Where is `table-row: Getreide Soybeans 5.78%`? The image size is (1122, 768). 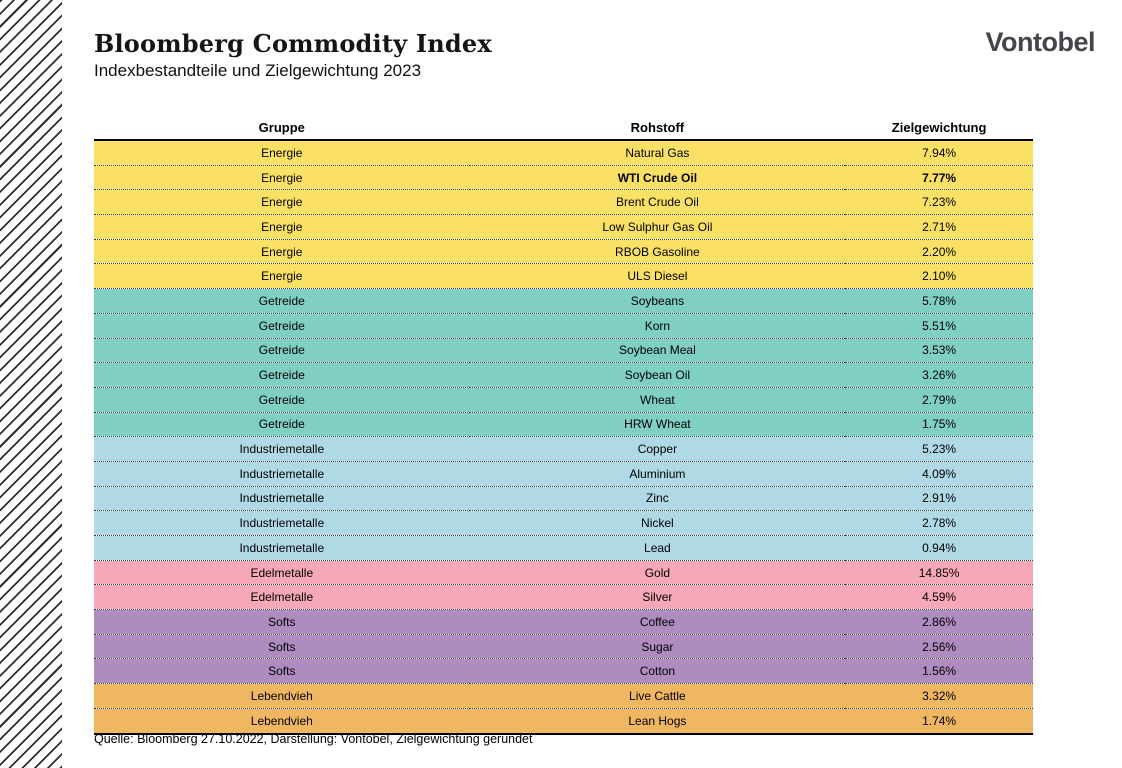
table-row: Getreide Soybeans 5.78% is located at coordinates (563, 301).